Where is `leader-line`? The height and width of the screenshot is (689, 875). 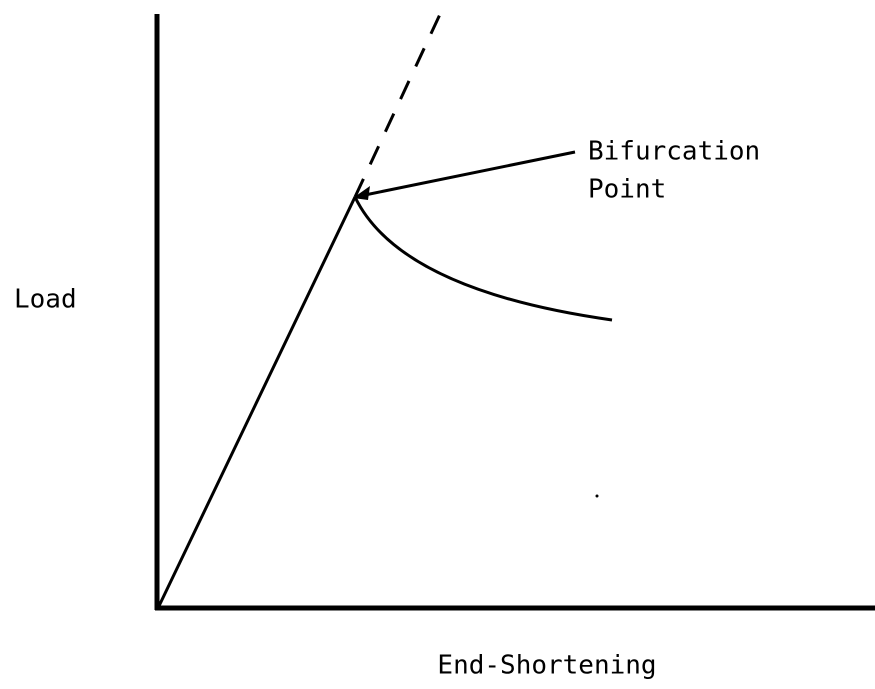
leader-line is located at coordinates (467, 174).